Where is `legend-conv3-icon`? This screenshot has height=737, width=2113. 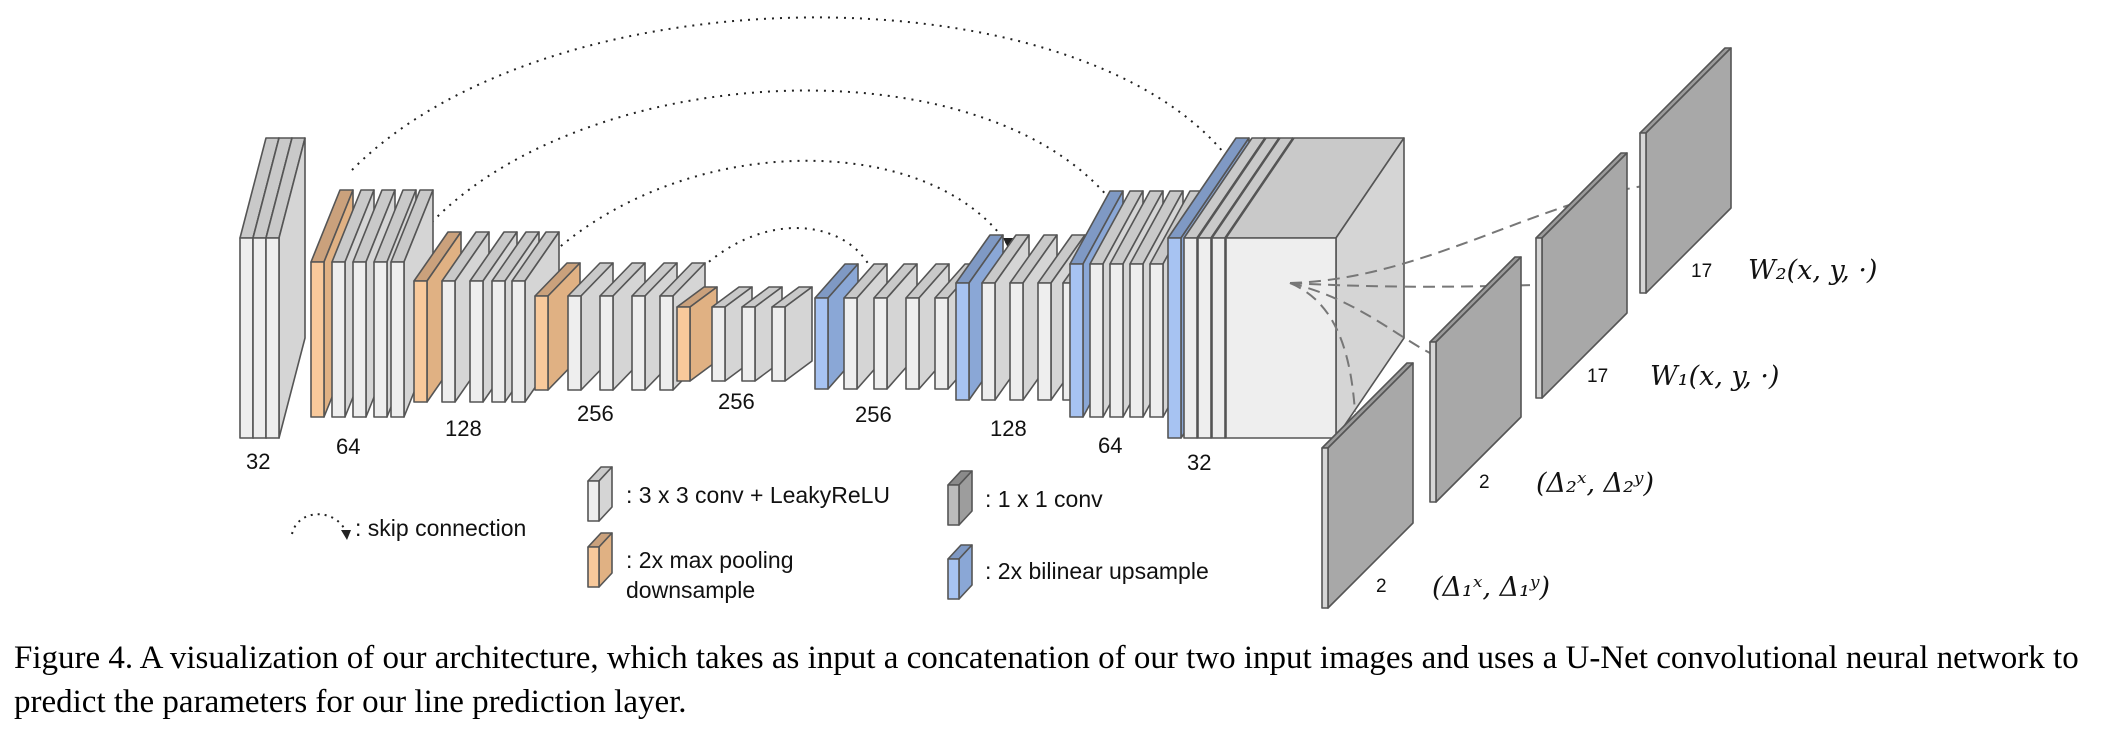
legend-conv3-icon is located at coordinates (600, 494).